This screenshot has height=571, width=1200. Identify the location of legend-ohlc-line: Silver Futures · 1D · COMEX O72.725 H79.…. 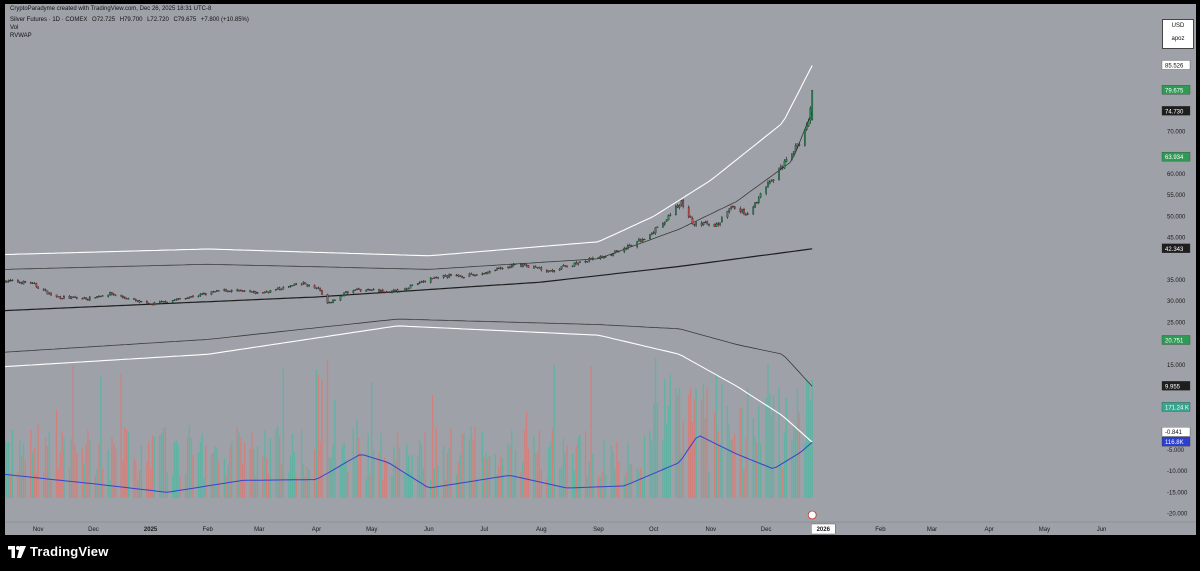
(131, 28).